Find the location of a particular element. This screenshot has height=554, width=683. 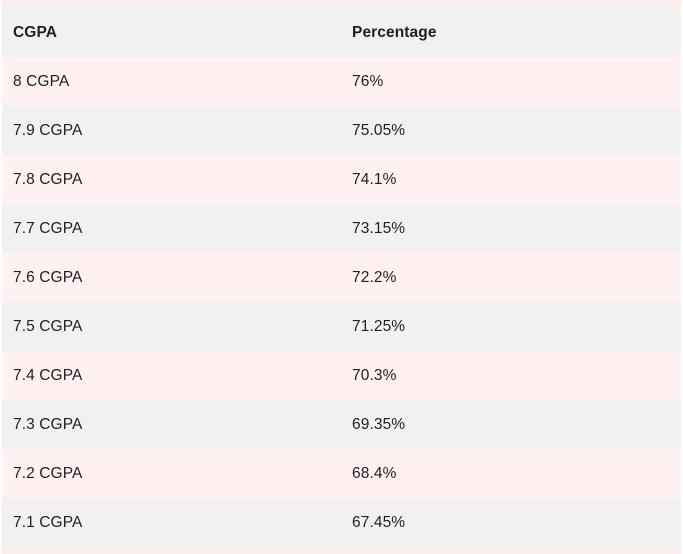

table-row: 8 CGPA 76% is located at coordinates (341, 81).